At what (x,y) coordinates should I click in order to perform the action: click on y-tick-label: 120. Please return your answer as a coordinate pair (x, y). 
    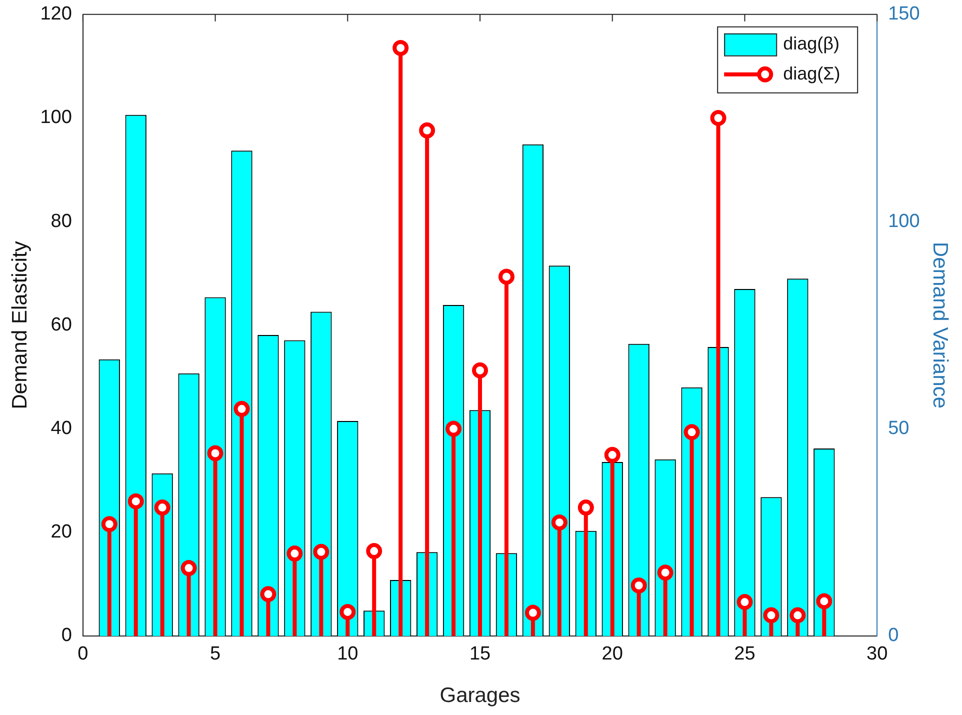
    Looking at the image, I should click on (56, 14).